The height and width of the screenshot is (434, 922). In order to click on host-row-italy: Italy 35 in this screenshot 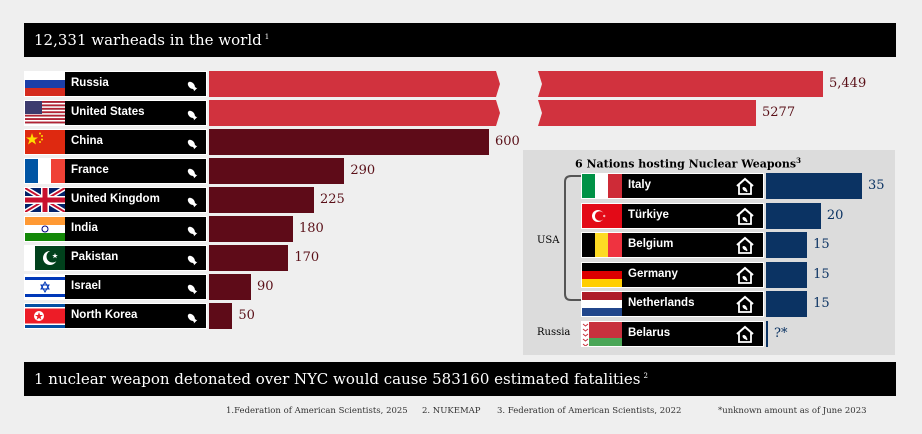, I will do `click(736, 186)`.